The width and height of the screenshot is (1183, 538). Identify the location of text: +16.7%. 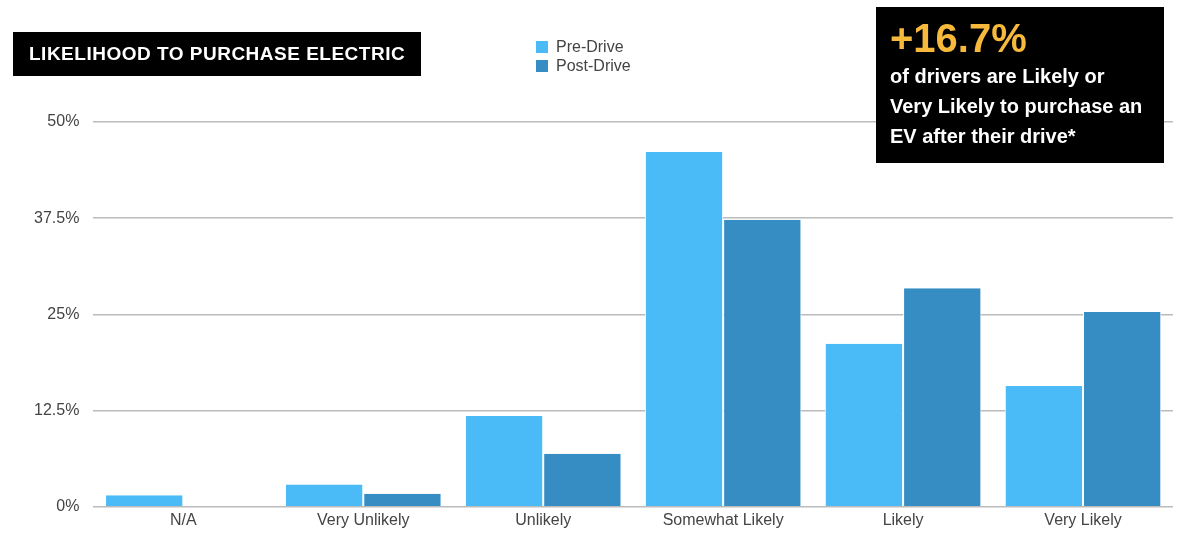
(959, 38).